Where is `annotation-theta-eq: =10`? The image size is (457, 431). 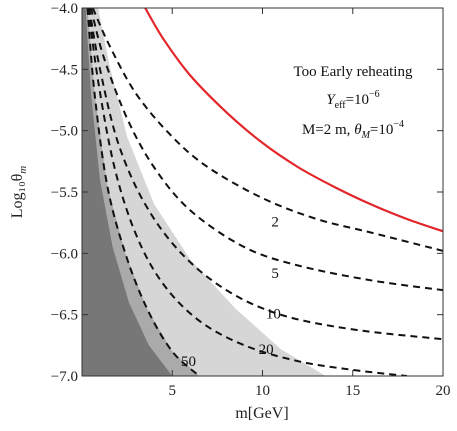
annotation-theta-eq: =10 is located at coordinates (381, 130).